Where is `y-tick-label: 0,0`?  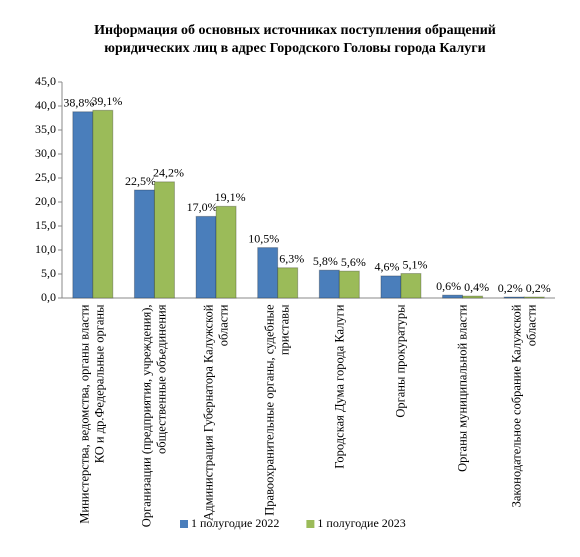 y-tick-label: 0,0 is located at coordinates (48, 297).